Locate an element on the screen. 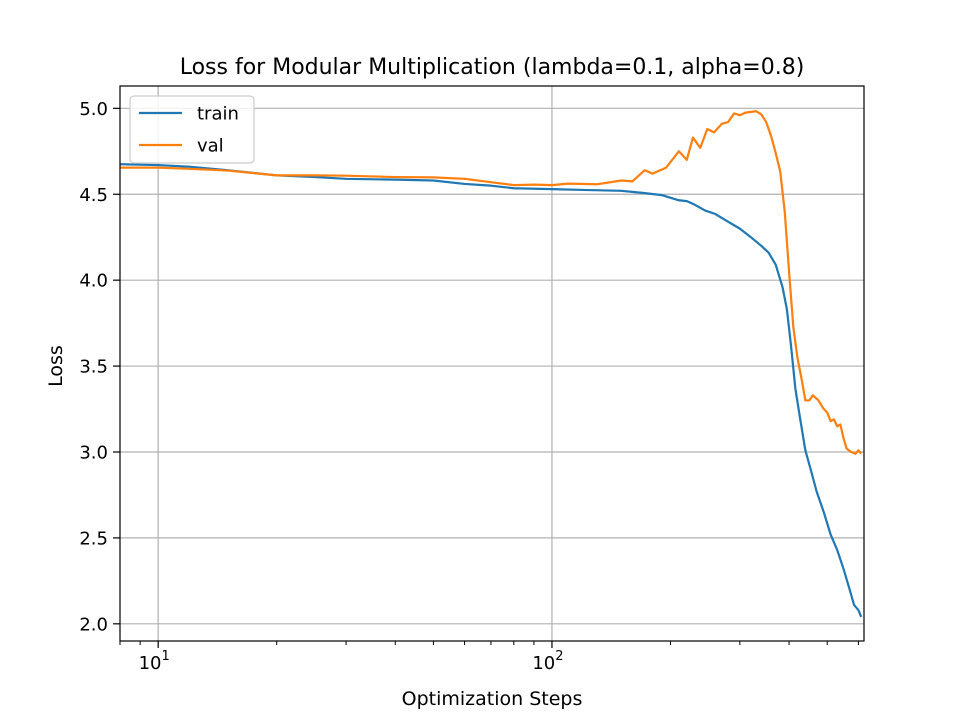 The image size is (960, 720). x-tick-label: 101 is located at coordinates (154, 661).